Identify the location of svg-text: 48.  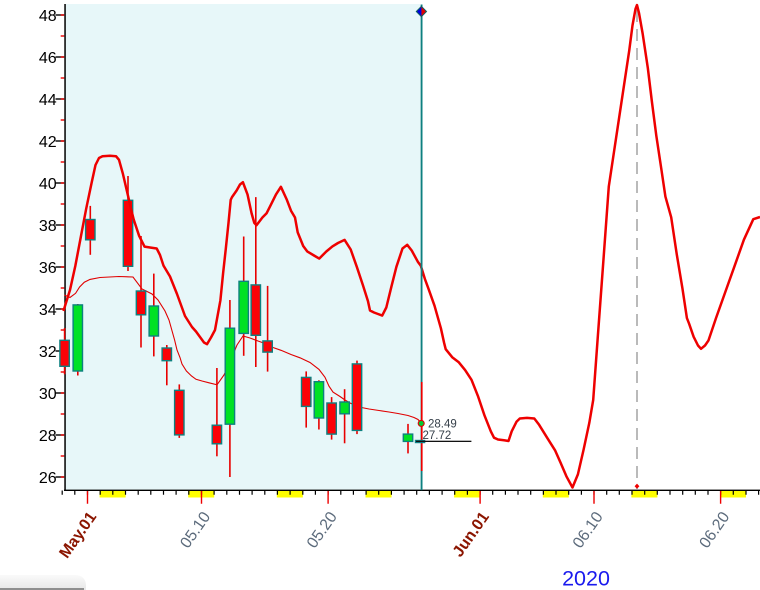
(48, 16).